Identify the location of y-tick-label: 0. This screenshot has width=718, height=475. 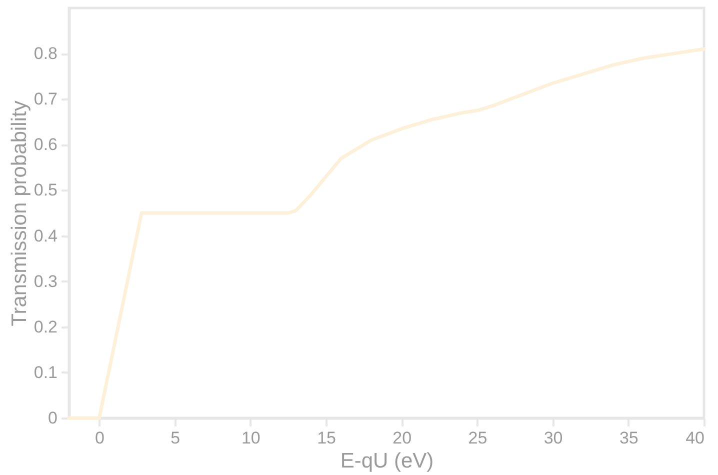
(53, 418).